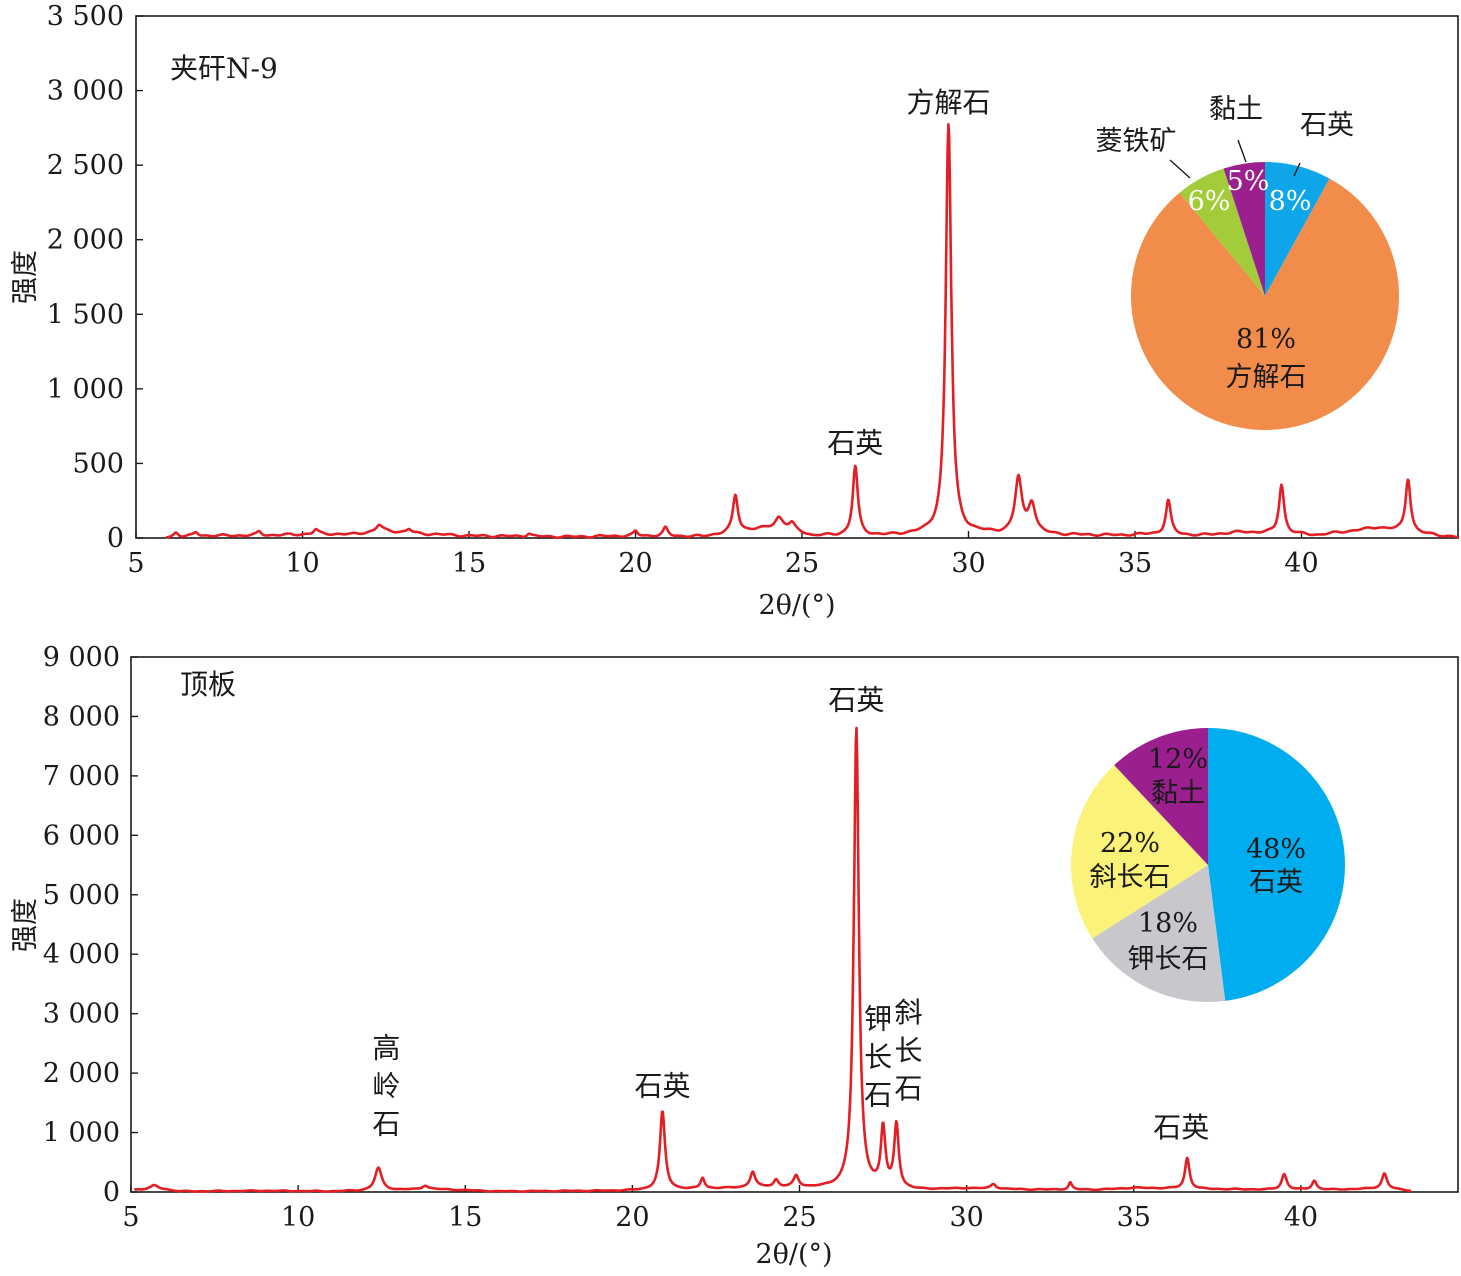  I want to click on y-tick-label: 7 000, so click(81, 776).